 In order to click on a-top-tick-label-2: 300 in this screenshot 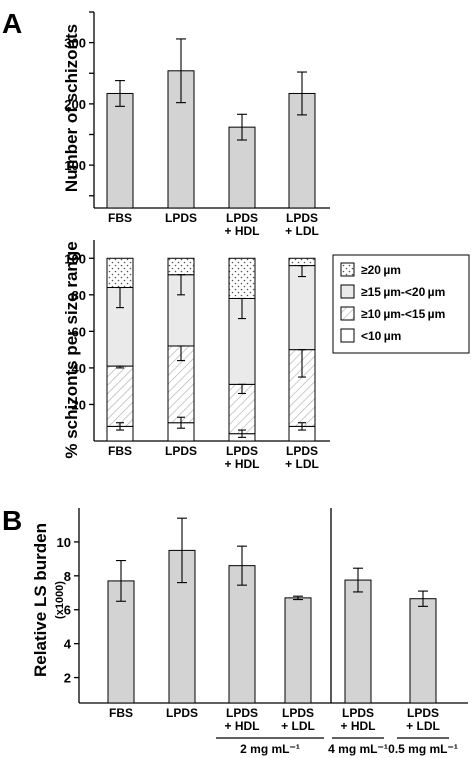, I will do `click(75, 43)`.